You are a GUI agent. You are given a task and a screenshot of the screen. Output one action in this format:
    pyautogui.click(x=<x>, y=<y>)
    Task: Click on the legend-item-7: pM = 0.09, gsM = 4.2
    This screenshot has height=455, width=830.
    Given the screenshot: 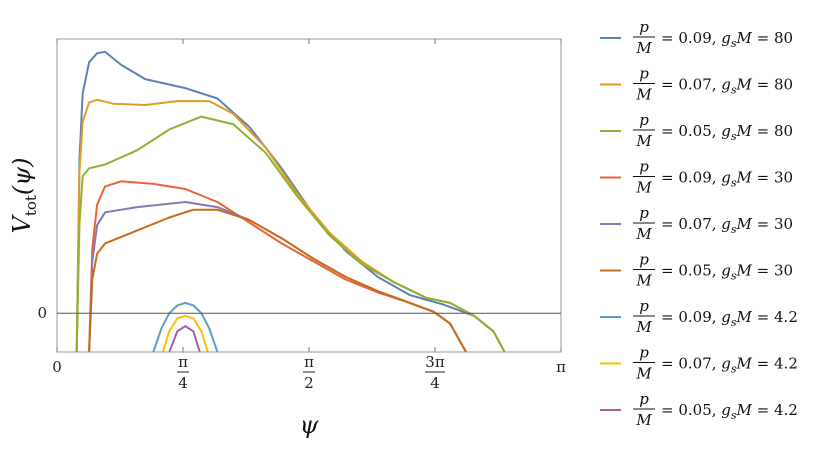 What is the action you would take?
    pyautogui.click(x=699, y=316)
    